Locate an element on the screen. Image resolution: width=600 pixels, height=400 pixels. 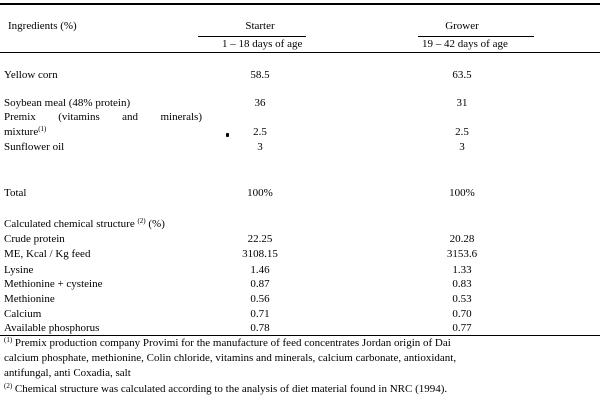
chem-row-grower: 3153.6 is located at coordinates (462, 254).